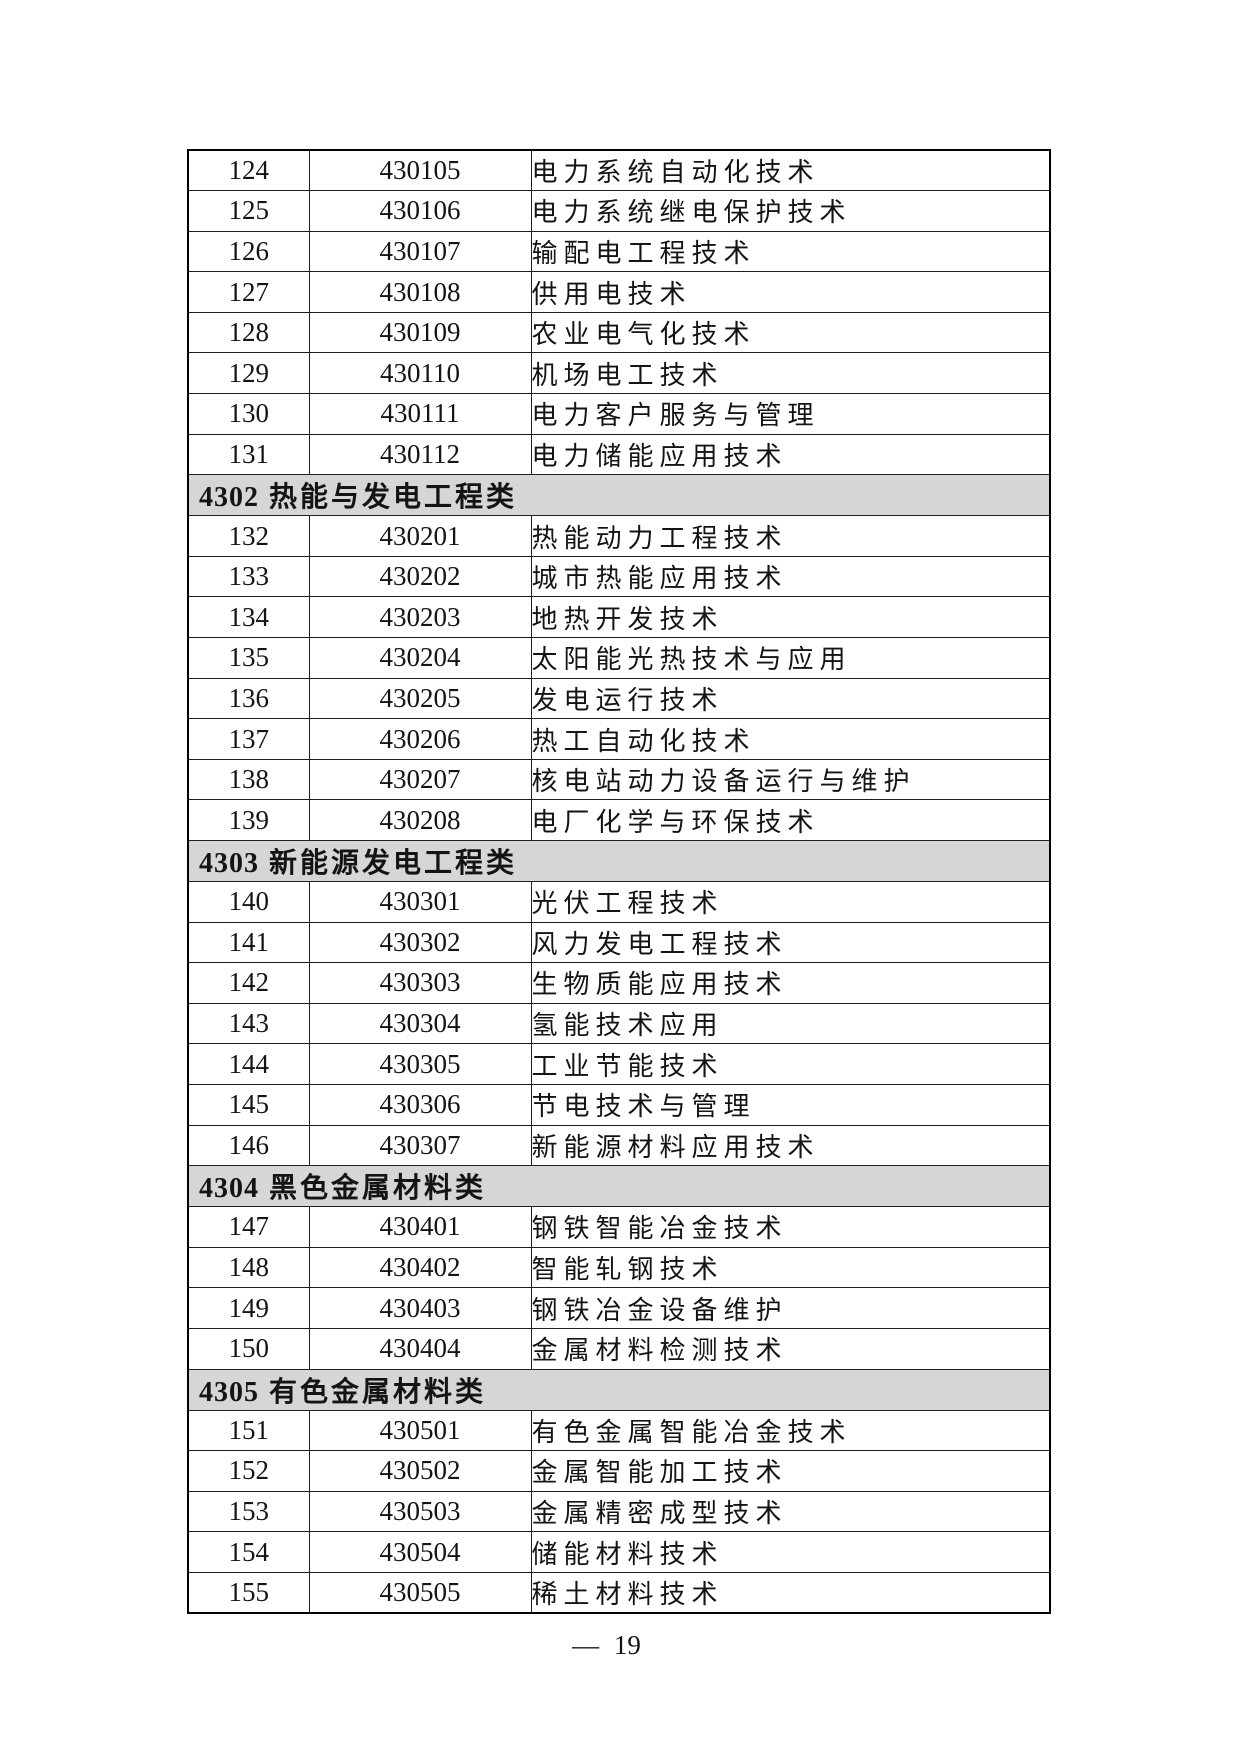 The width and height of the screenshot is (1241, 1755). I want to click on row-number-cell: 128, so click(248, 332).